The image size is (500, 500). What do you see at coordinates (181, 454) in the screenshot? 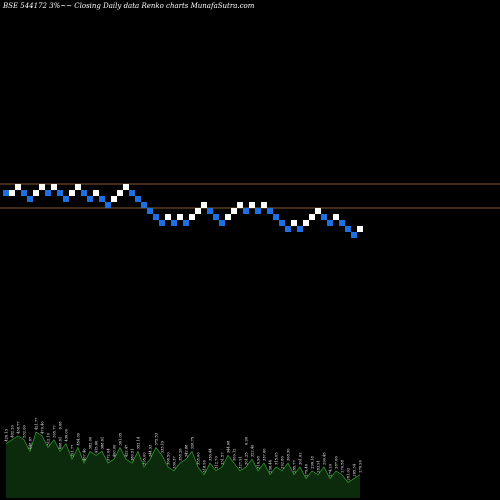
I see `volume-label-29: 358.26` at bounding box center [181, 454].